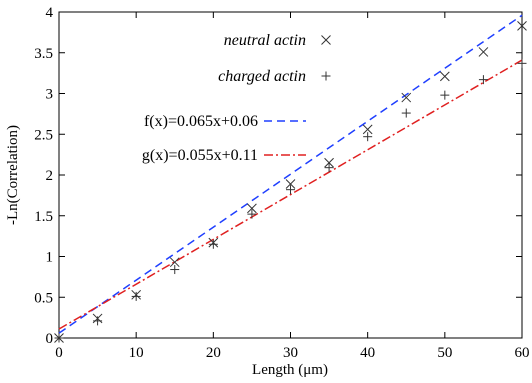  I want to click on x-tick-label: 0, so click(59, 353).